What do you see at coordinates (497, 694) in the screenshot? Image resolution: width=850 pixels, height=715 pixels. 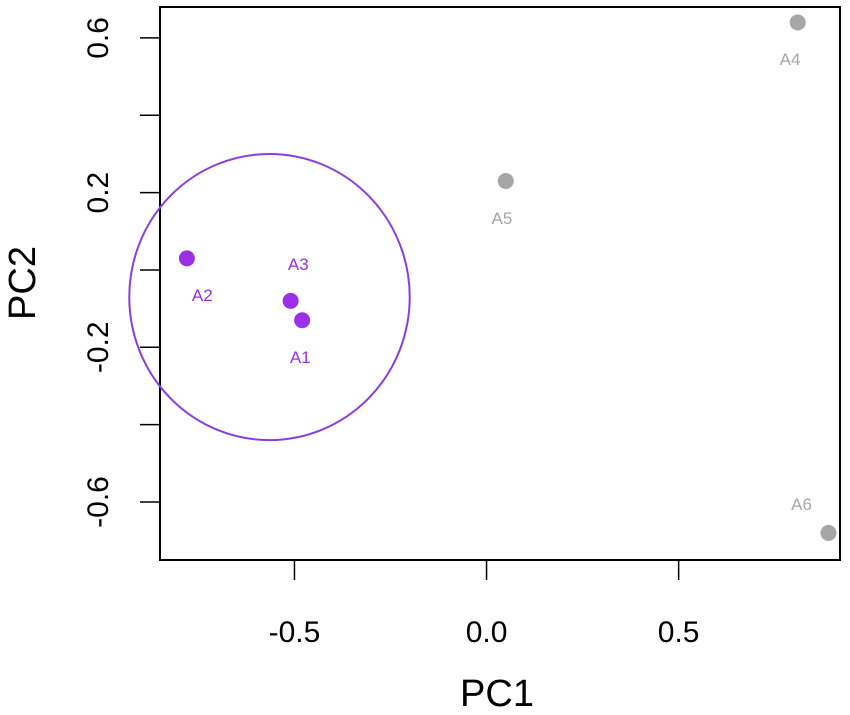 I see `x-axis-title: PC1` at bounding box center [497, 694].